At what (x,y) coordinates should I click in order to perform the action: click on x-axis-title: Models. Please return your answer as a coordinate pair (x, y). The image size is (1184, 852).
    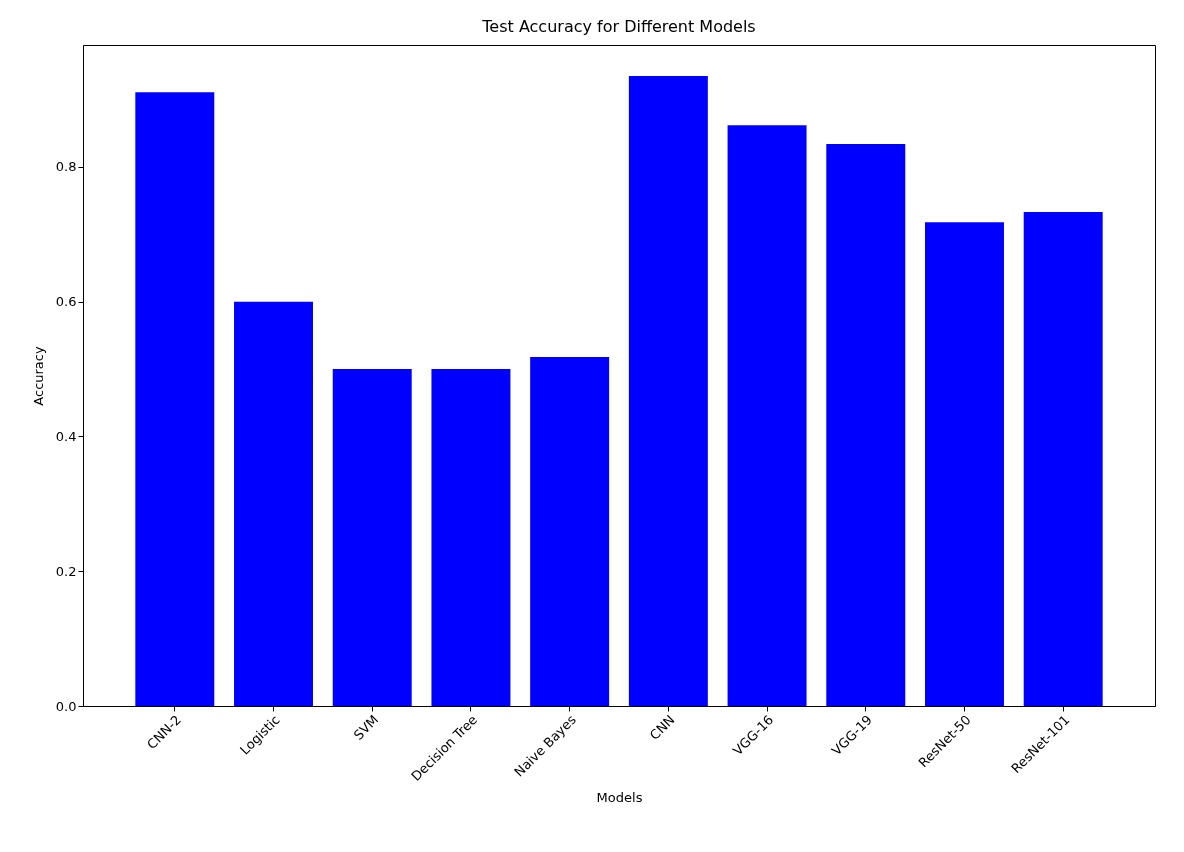
    Looking at the image, I should click on (619, 797).